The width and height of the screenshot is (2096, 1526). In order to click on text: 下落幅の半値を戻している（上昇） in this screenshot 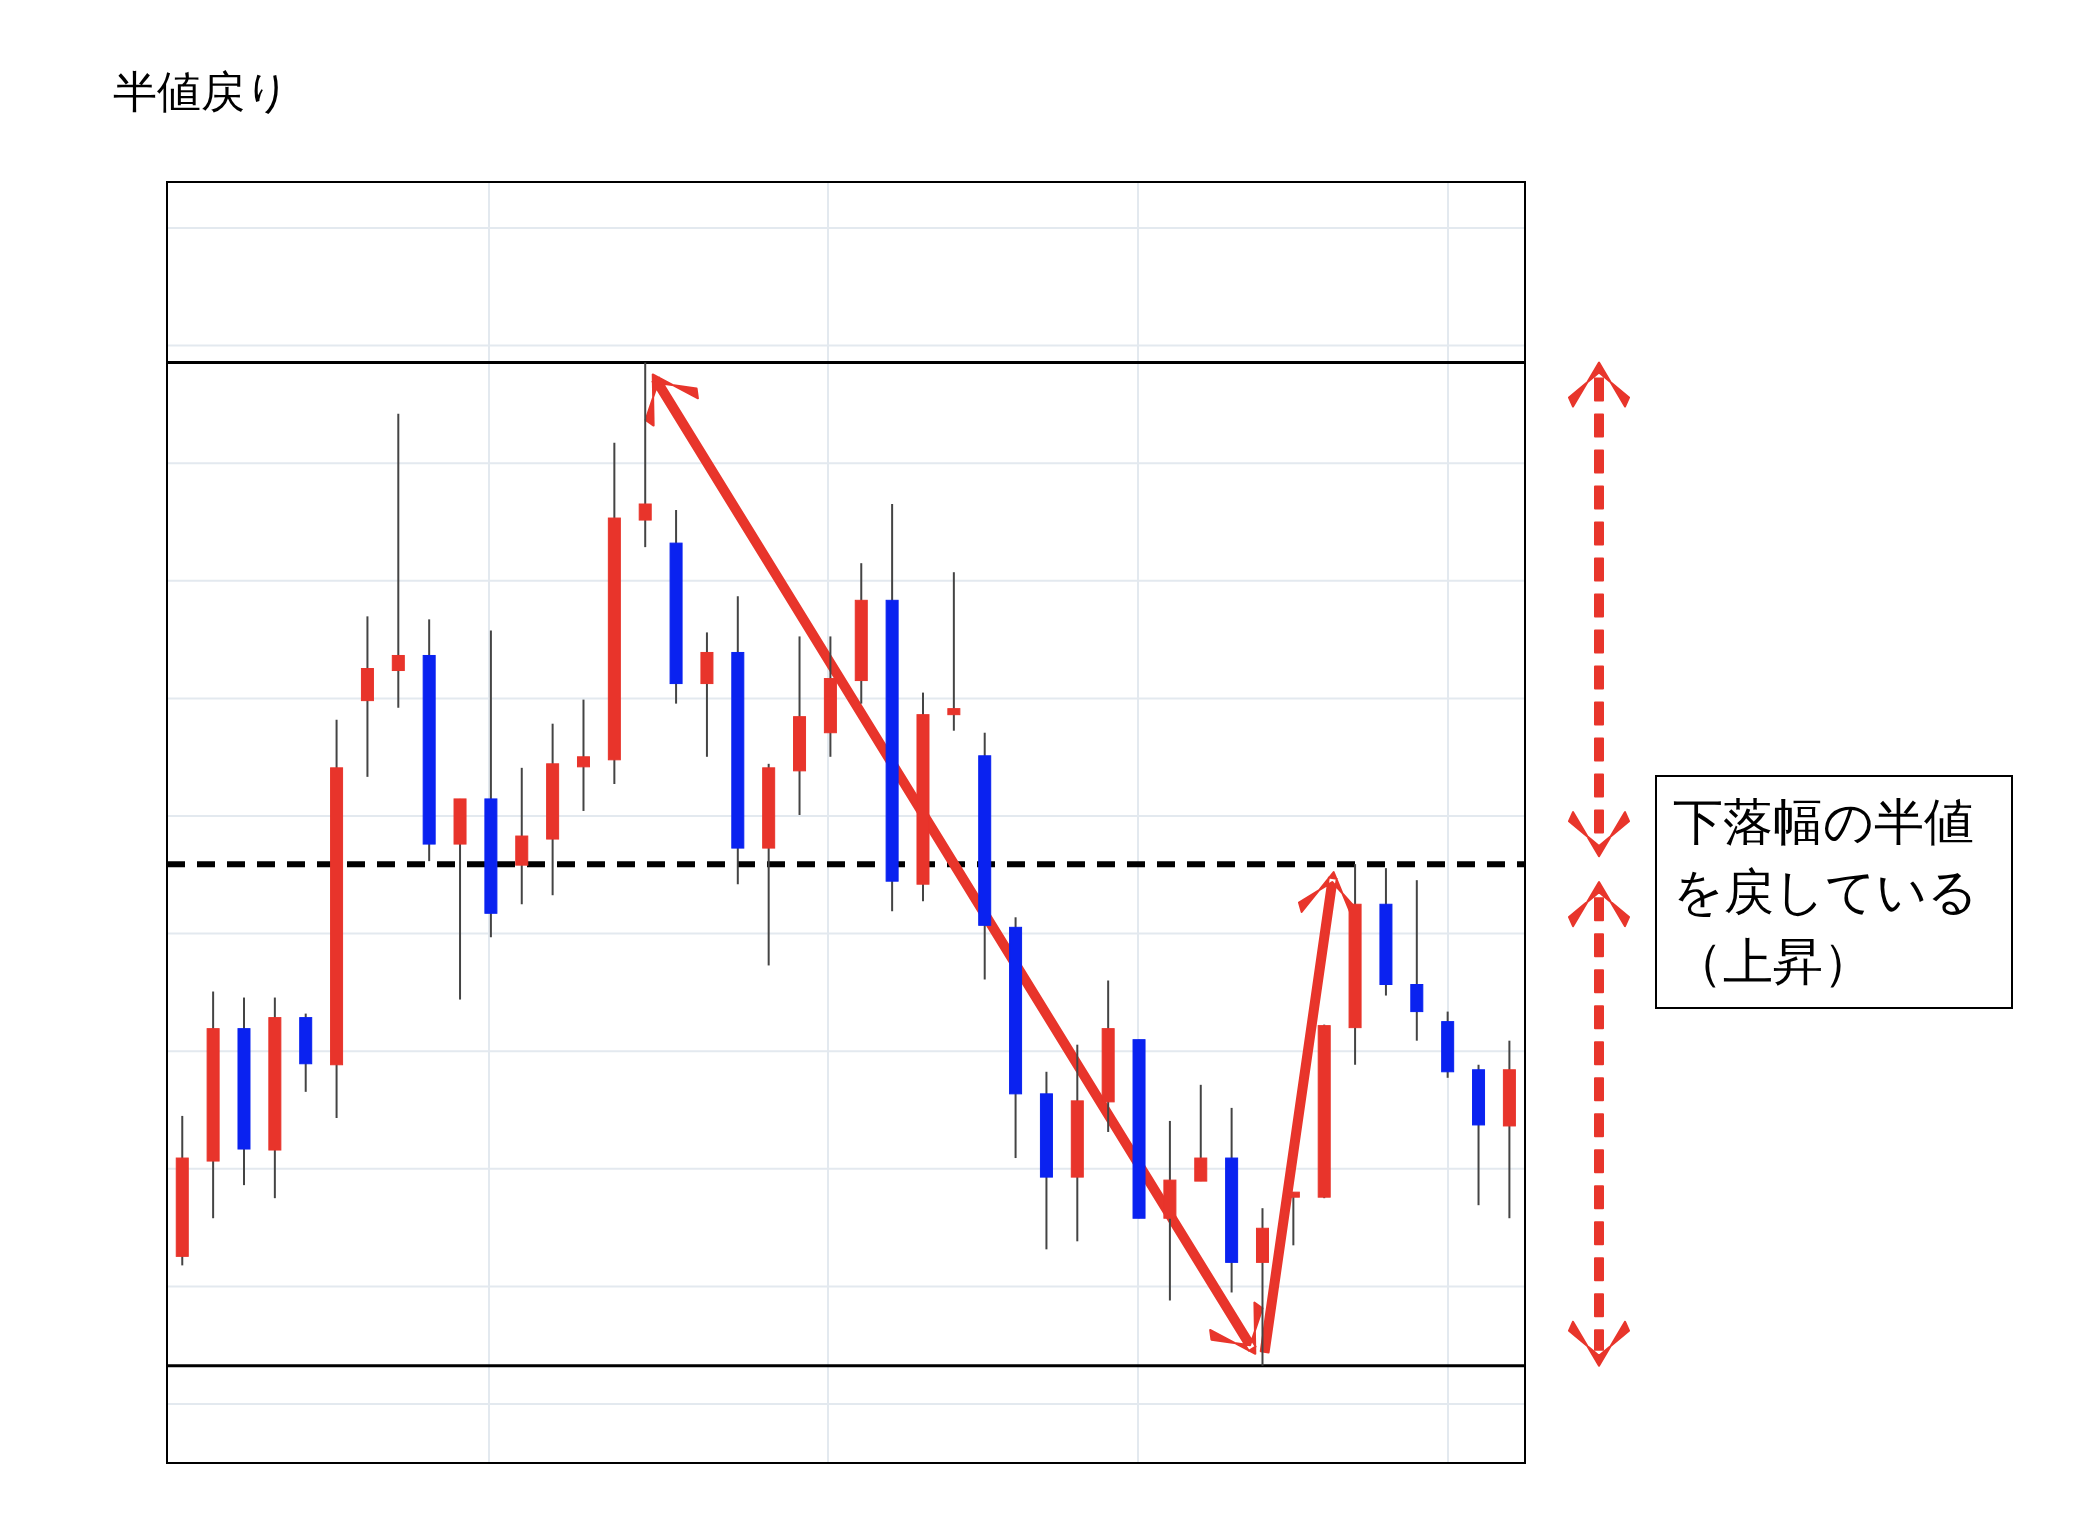, I will do `click(1834, 892)`.